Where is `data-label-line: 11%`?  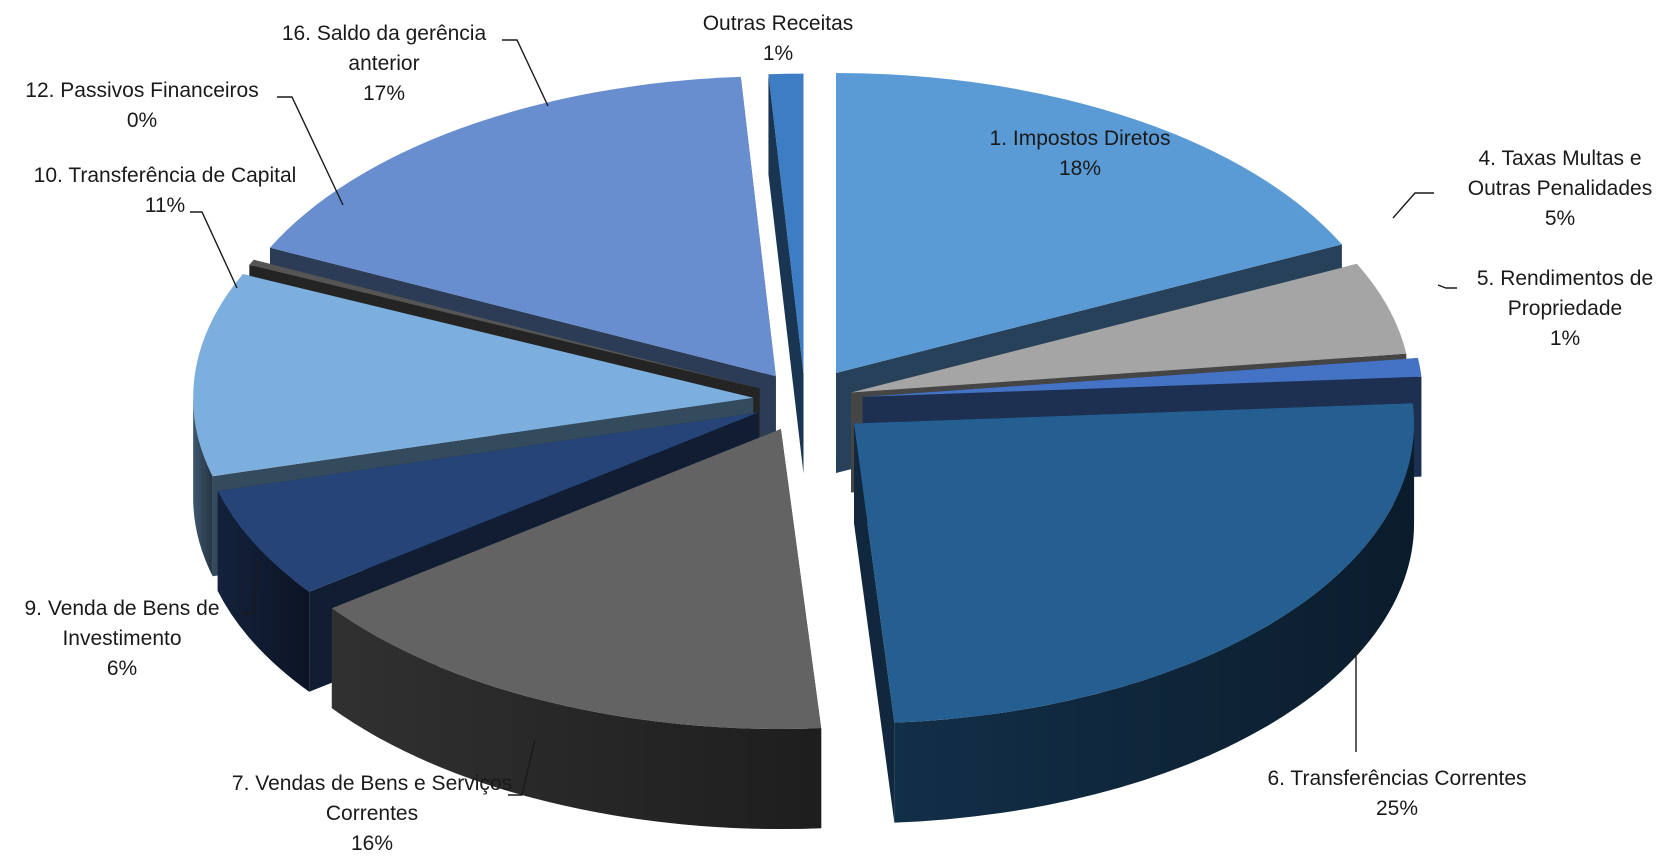
data-label-line: 11% is located at coordinates (165, 205).